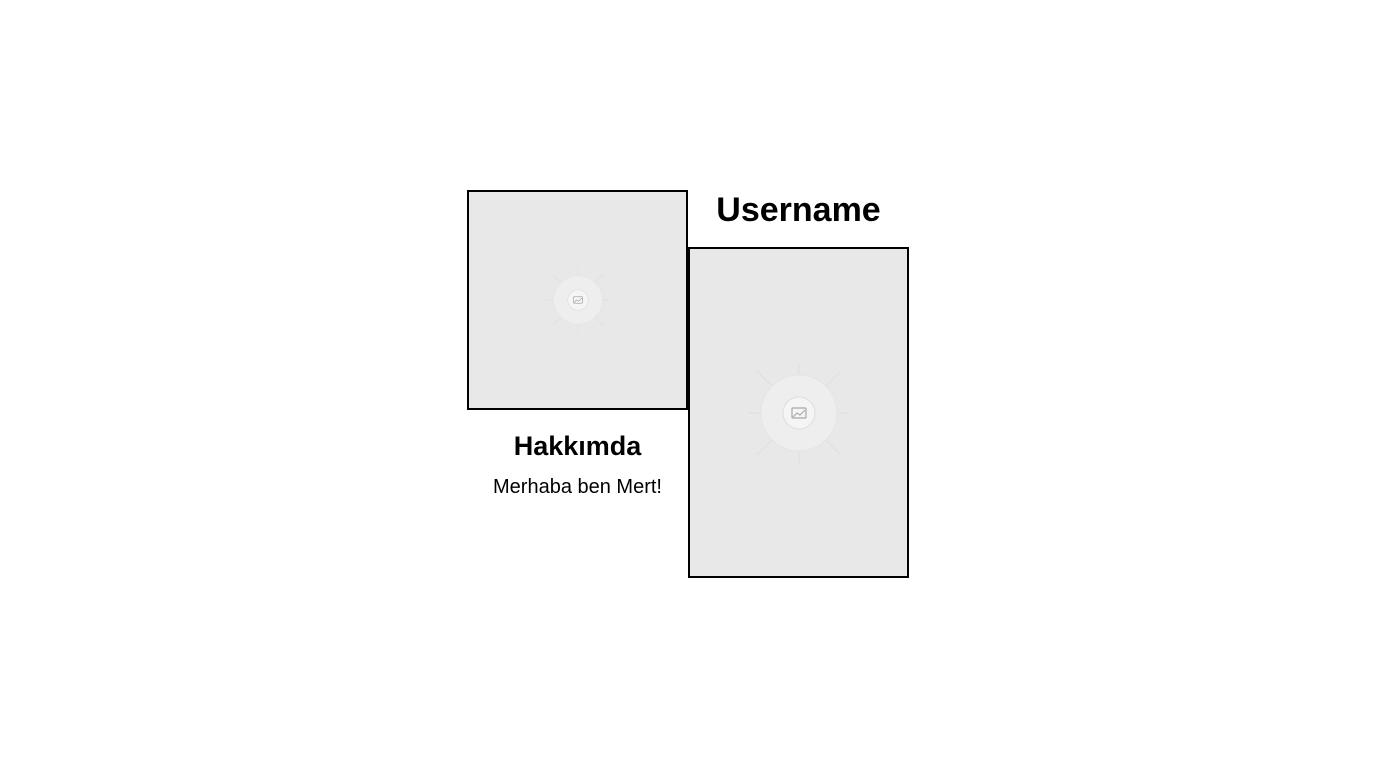  I want to click on profile-main-image, so click(798, 412).